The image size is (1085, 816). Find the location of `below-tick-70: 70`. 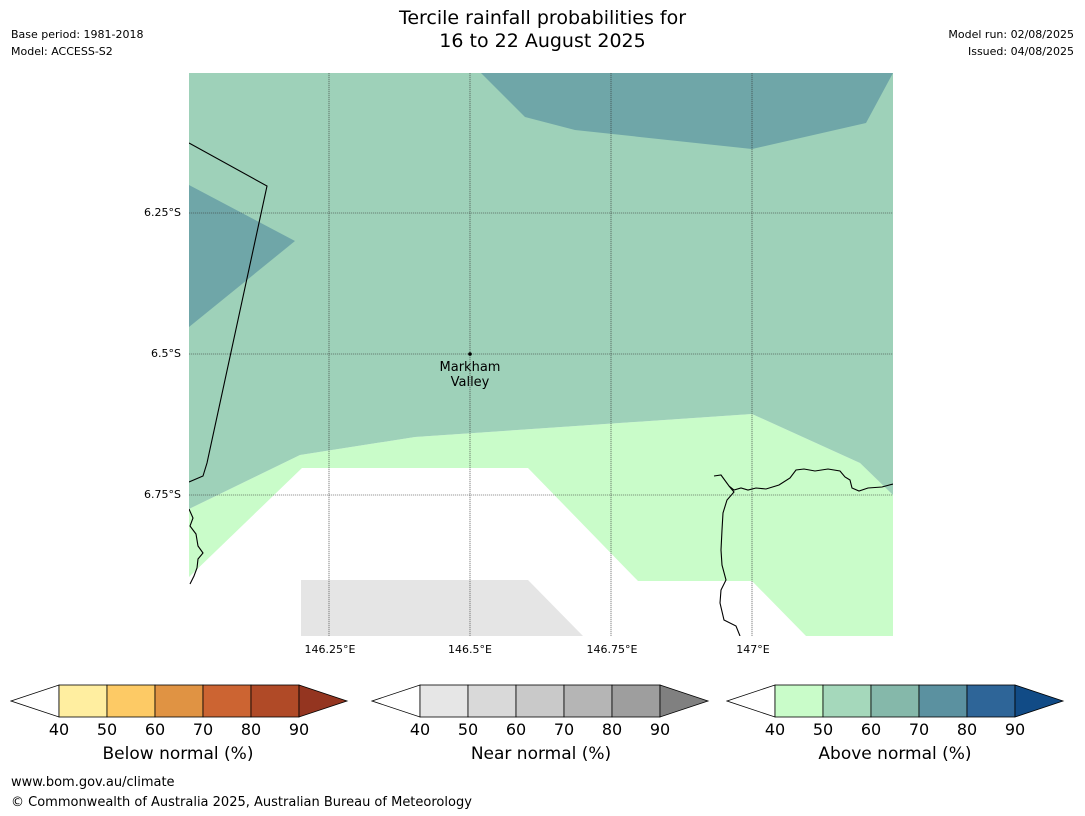

below-tick-70: 70 is located at coordinates (203, 729).